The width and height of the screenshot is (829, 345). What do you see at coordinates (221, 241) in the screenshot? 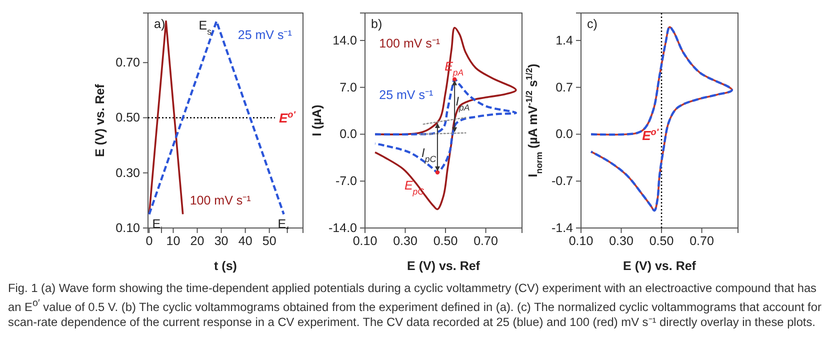
I see `x-tick-label: 30` at bounding box center [221, 241].